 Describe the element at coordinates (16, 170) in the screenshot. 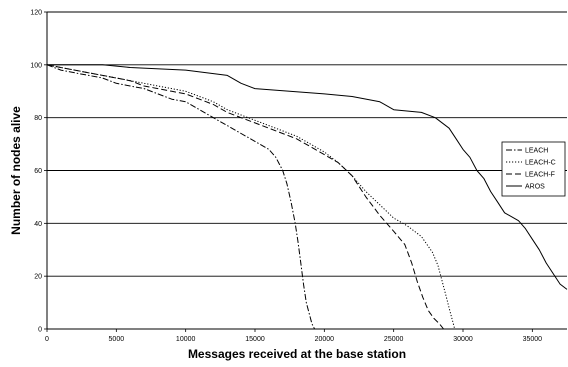

I see `y-axis-title: Number of nodes alive` at that location.